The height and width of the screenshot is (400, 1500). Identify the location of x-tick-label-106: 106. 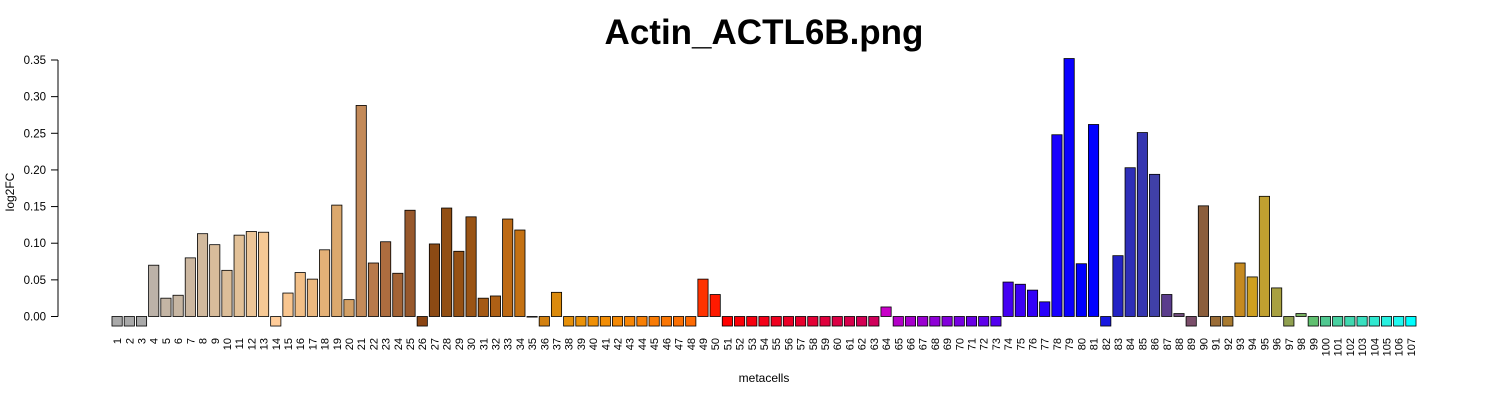
(1400, 347).